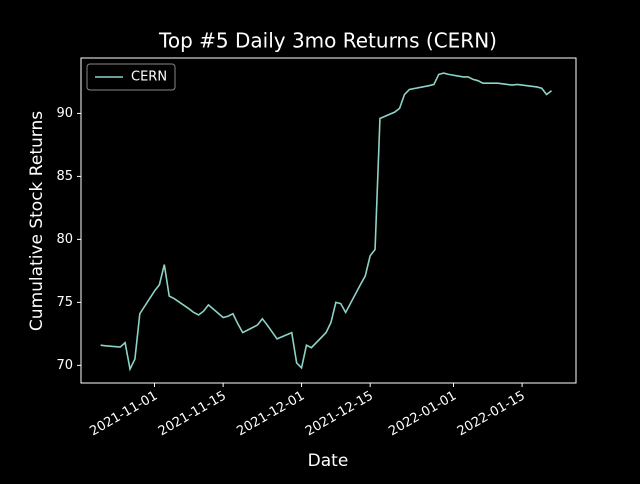  Describe the element at coordinates (64, 365) in the screenshot. I see `y-tick-label: 70` at that location.